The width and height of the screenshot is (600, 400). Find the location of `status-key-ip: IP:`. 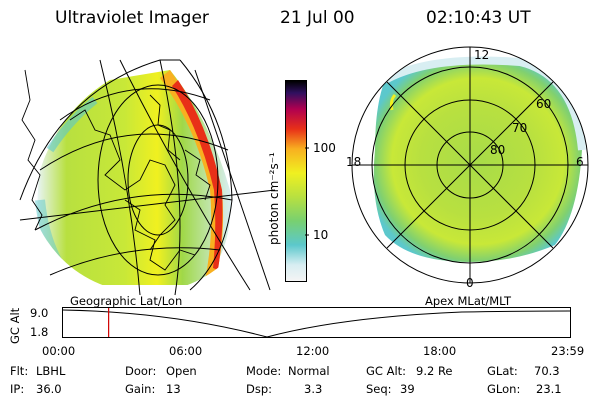

status-key-ip: IP: is located at coordinates (17, 389).